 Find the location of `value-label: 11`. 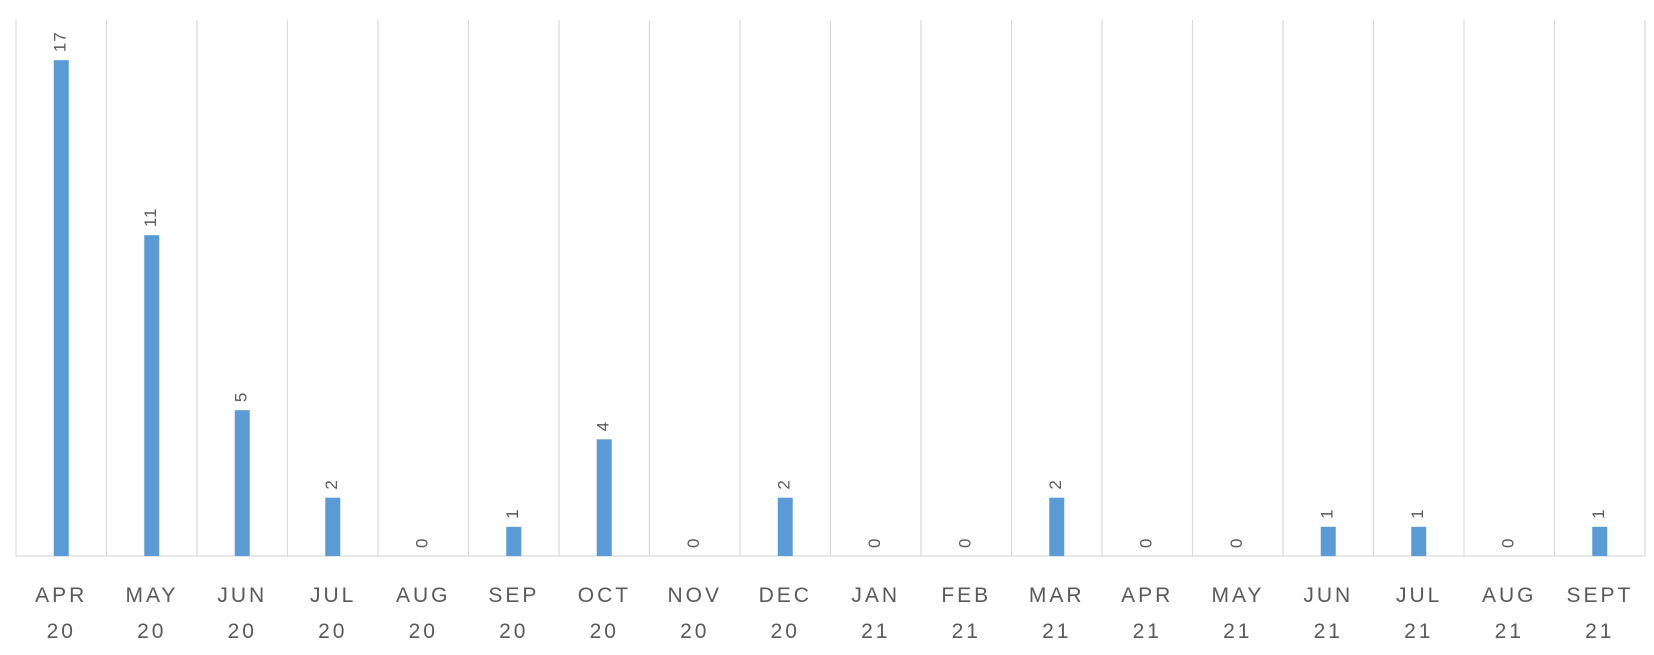

value-label: 11 is located at coordinates (150, 218).